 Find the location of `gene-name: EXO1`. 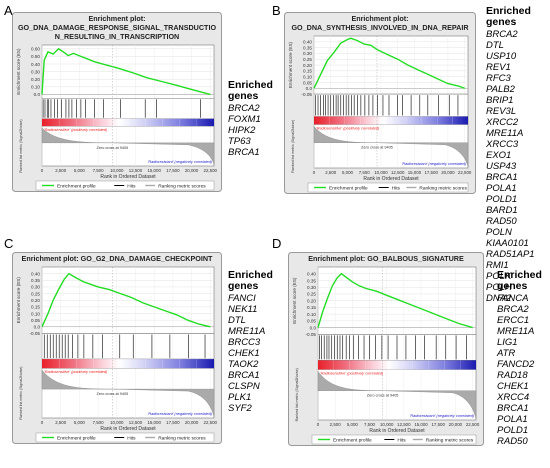

gene-name: EXO1 is located at coordinates (499, 155).